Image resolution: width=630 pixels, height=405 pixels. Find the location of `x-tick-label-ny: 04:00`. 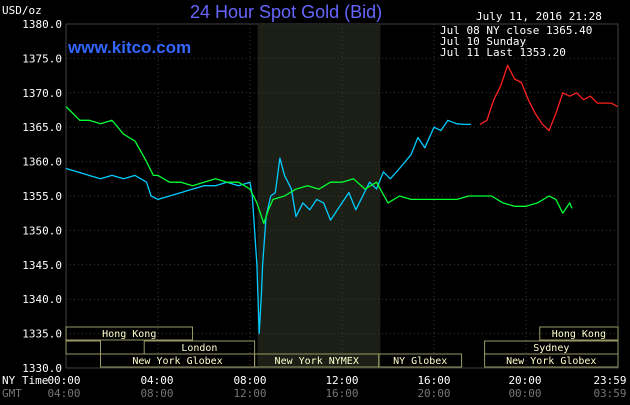

x-tick-label-ny: 04:00 is located at coordinates (156, 380).